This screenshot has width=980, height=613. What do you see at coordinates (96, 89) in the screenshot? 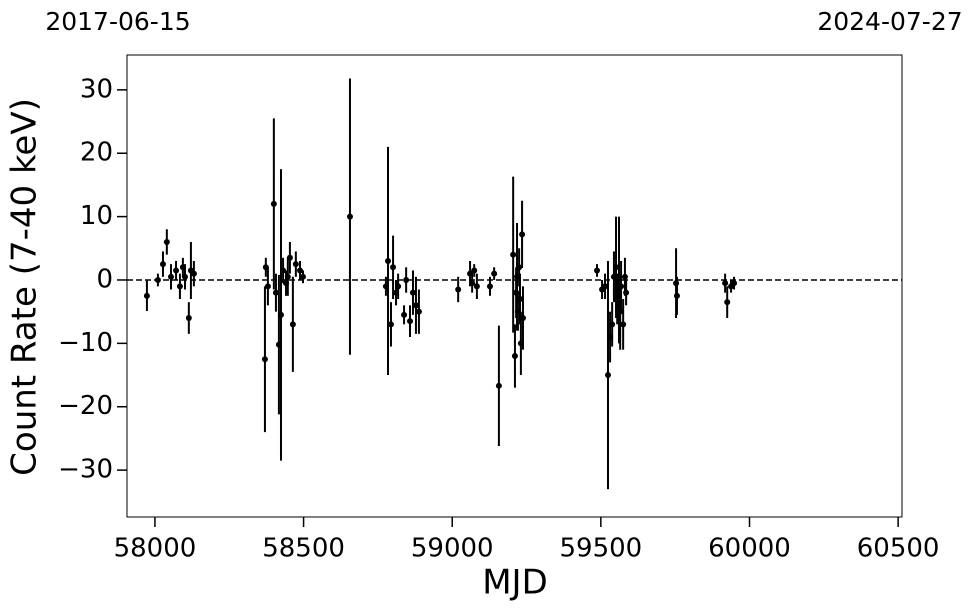
I see `y-tick-label: 30` at bounding box center [96, 89].